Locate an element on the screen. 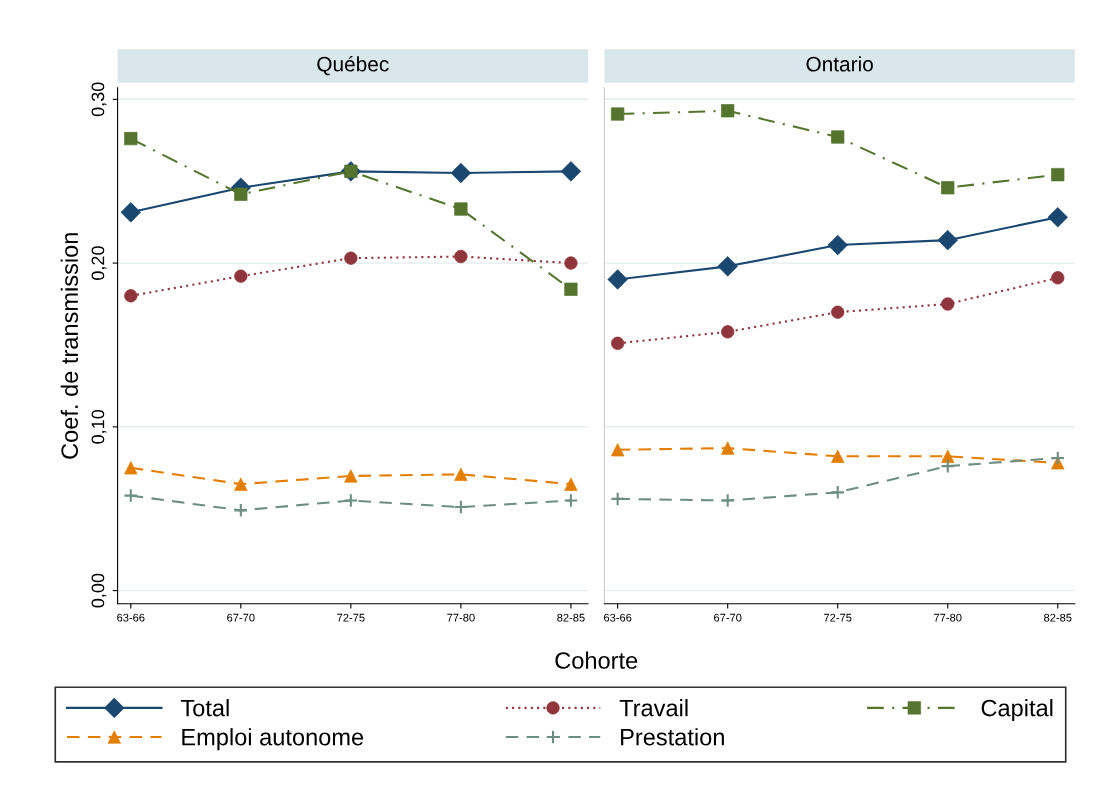 Image resolution: width=1099 pixels, height=806 pixels. y-axis-title: Coef. de transmission is located at coordinates (69, 346).